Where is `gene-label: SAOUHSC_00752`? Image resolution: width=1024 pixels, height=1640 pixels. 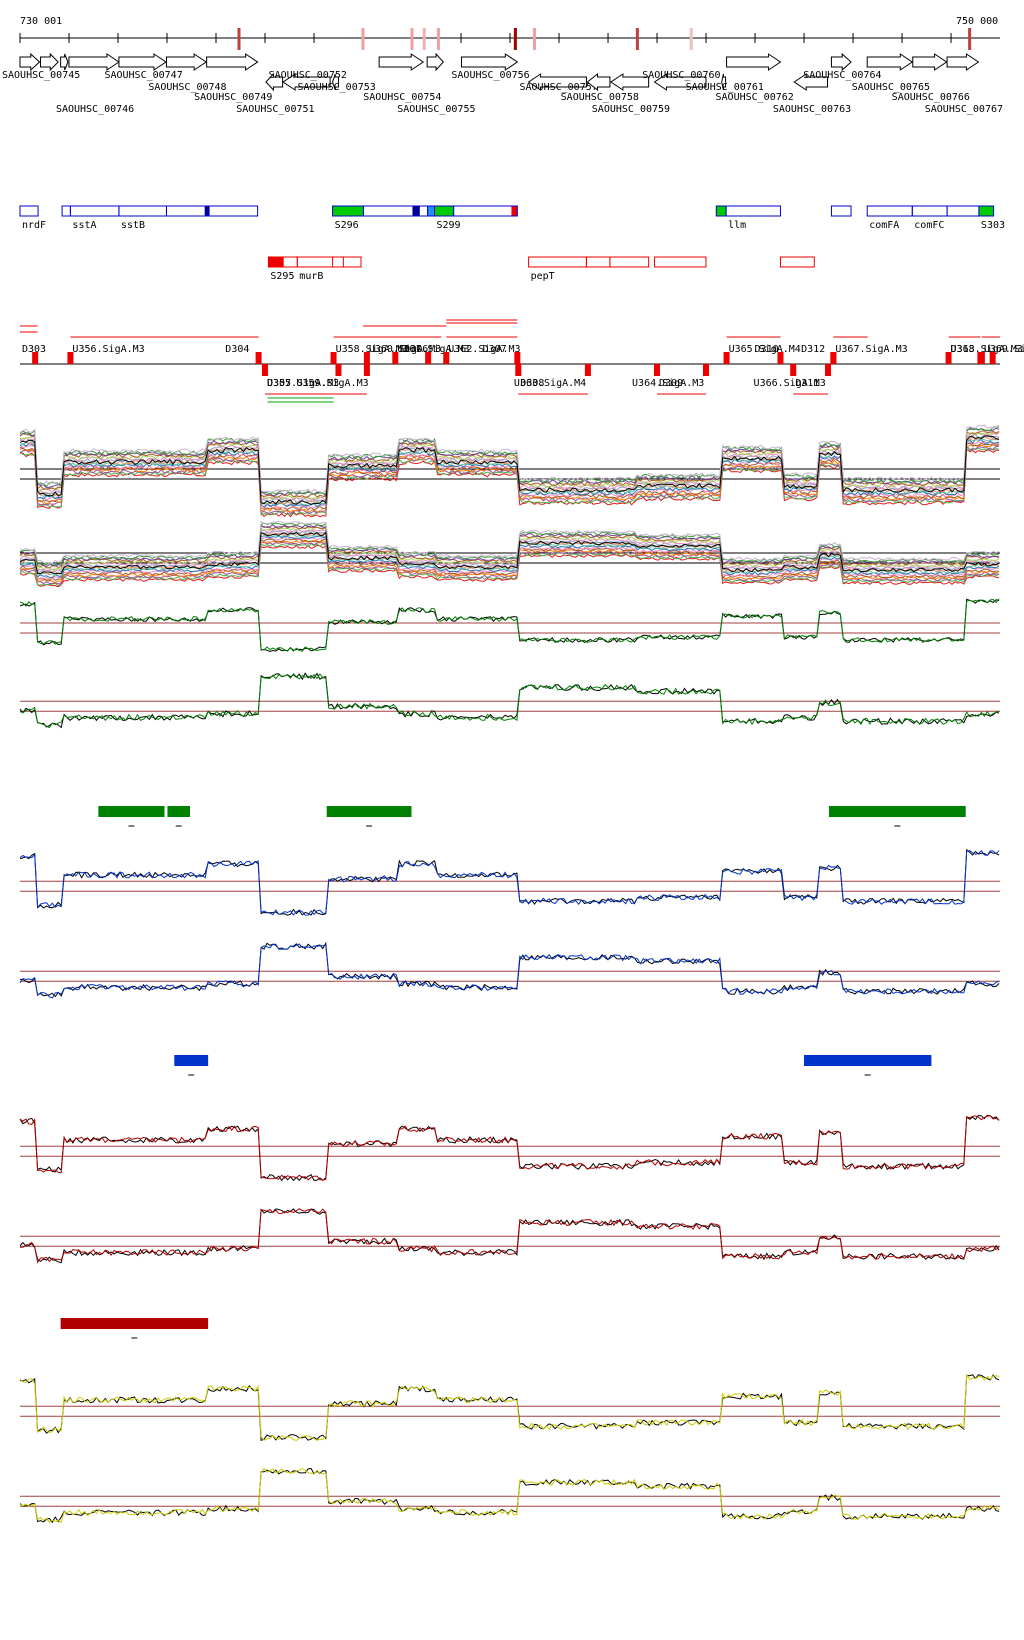 gene-label: SAOUHSC_00752 is located at coordinates (308, 75).